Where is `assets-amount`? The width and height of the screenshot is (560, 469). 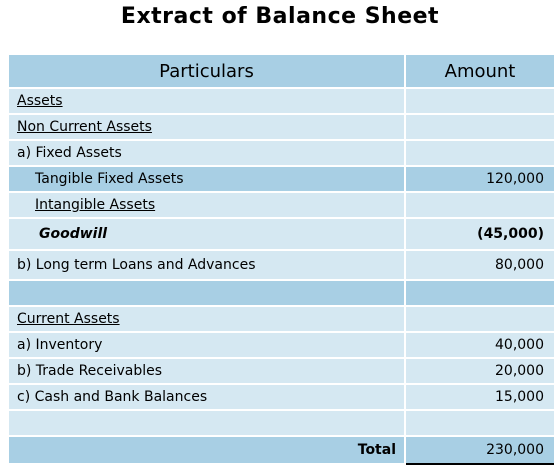 assets-amount is located at coordinates (479, 101).